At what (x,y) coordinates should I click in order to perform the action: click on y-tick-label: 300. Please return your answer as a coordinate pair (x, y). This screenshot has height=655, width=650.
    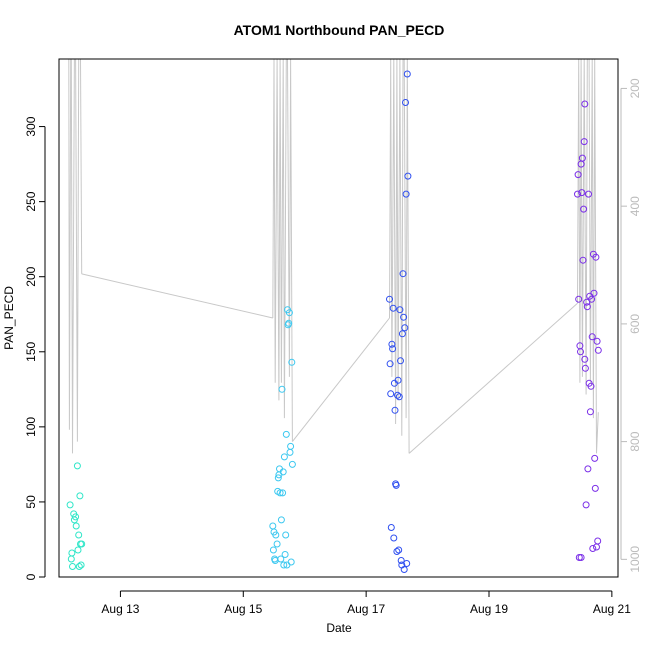
    Looking at the image, I should click on (31, 126).